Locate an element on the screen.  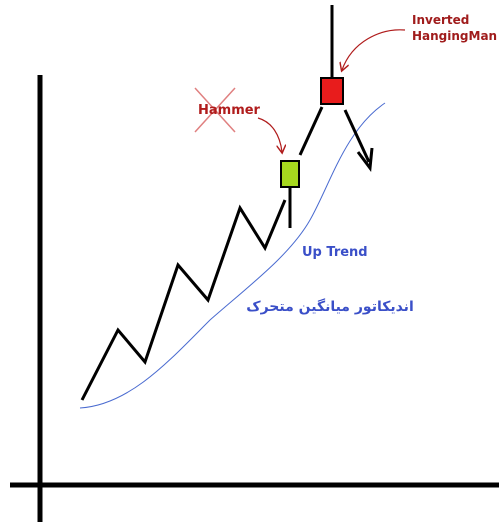
hanging-candle is located at coordinates (332, 91).